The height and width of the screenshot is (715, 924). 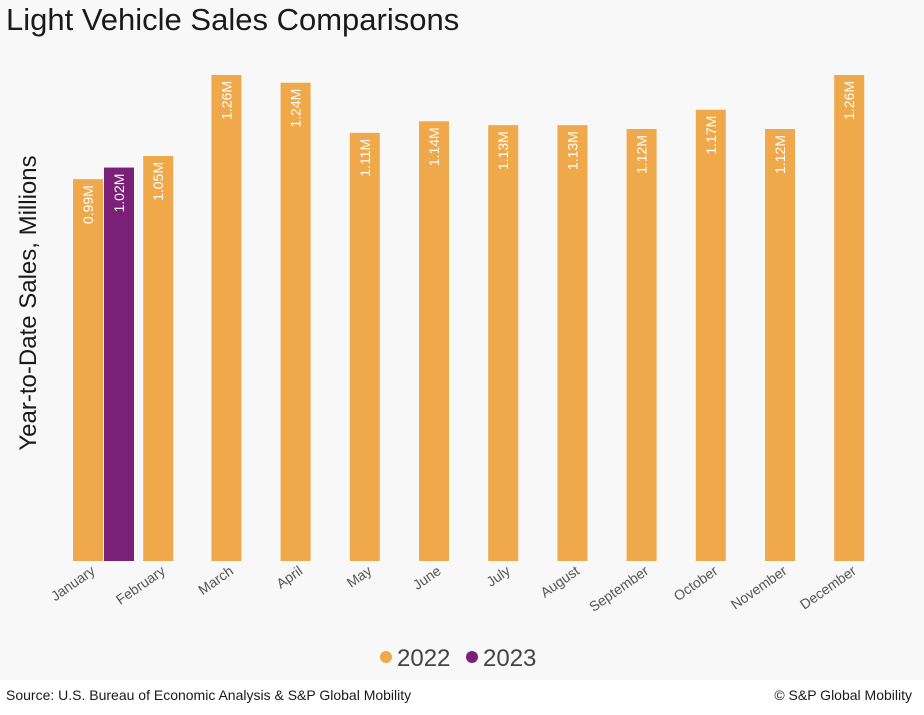 I want to click on data-label-2022-october: 1.17M, so click(x=711, y=135).